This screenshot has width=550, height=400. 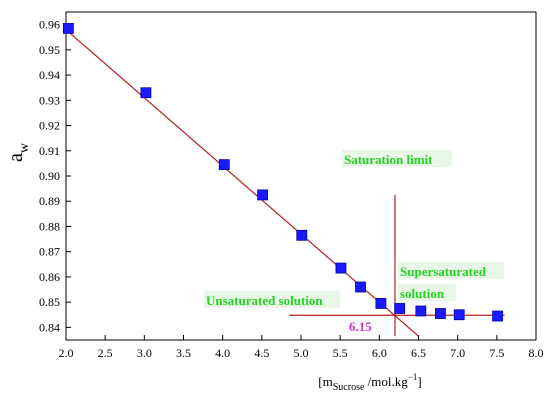 What do you see at coordinates (422, 293) in the screenshot?
I see `supersaturated-label-line2: solution` at bounding box center [422, 293].